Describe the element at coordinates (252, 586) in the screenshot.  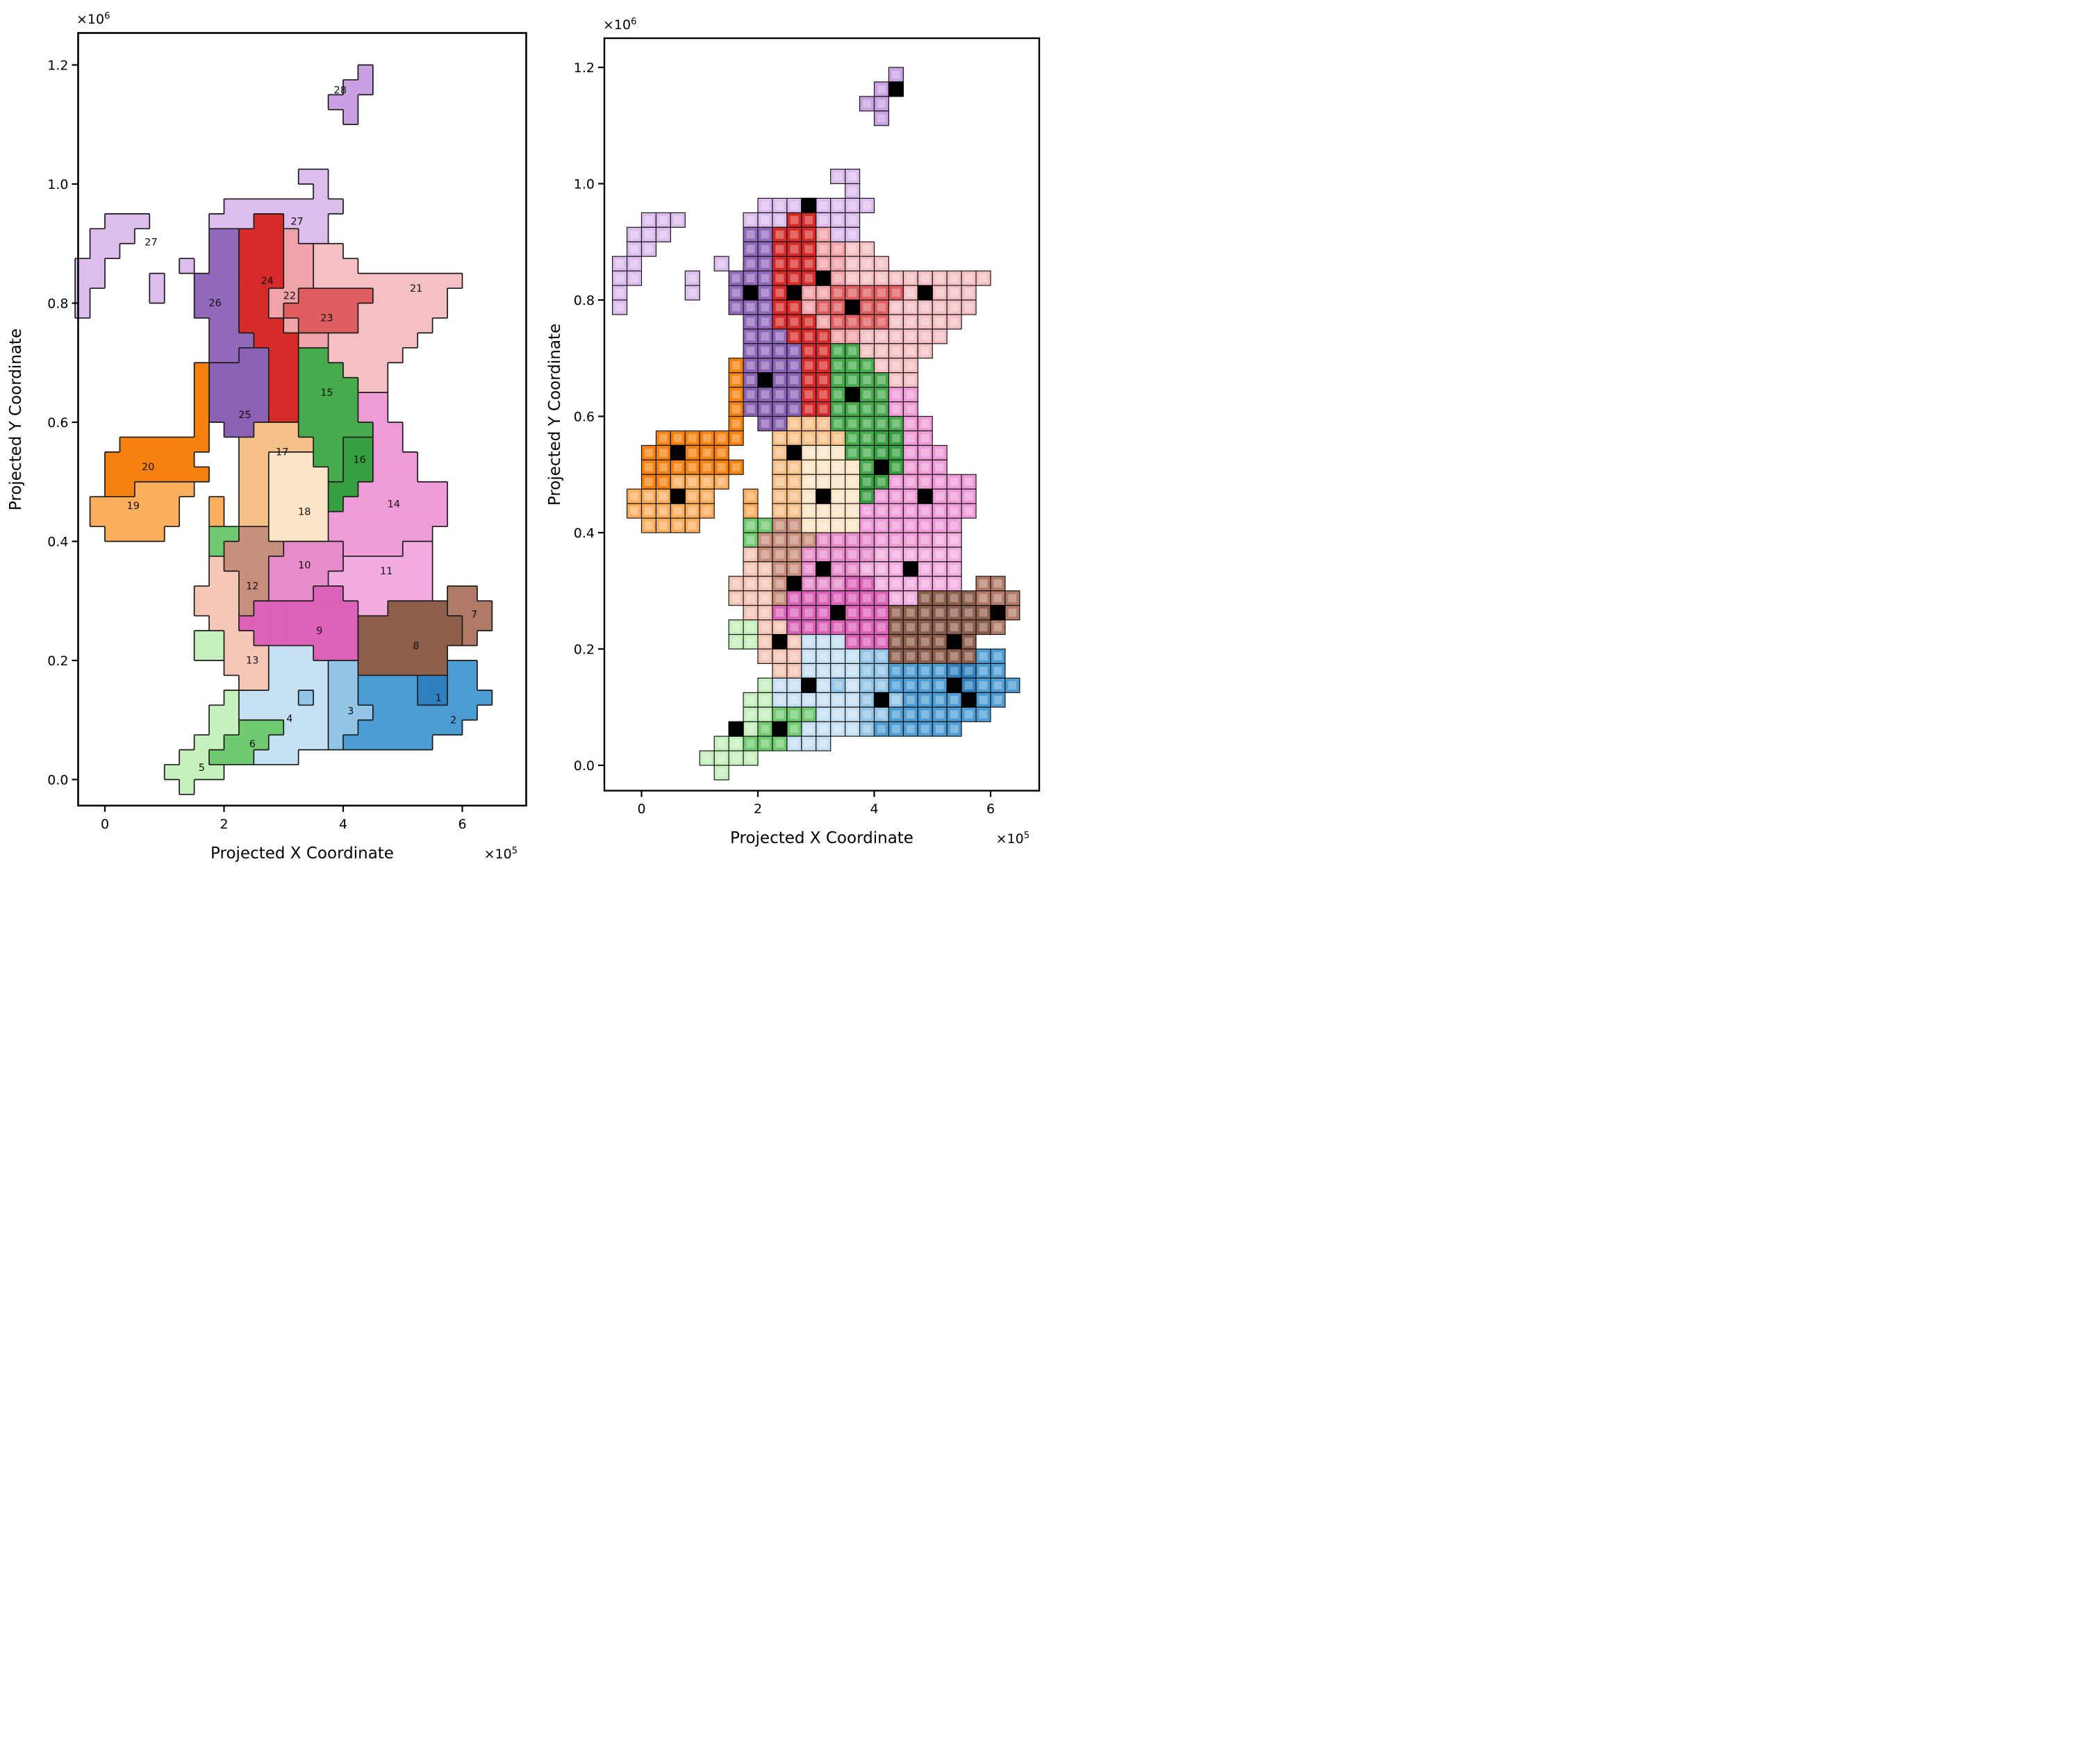
I see `region-label-12: 12` at that location.